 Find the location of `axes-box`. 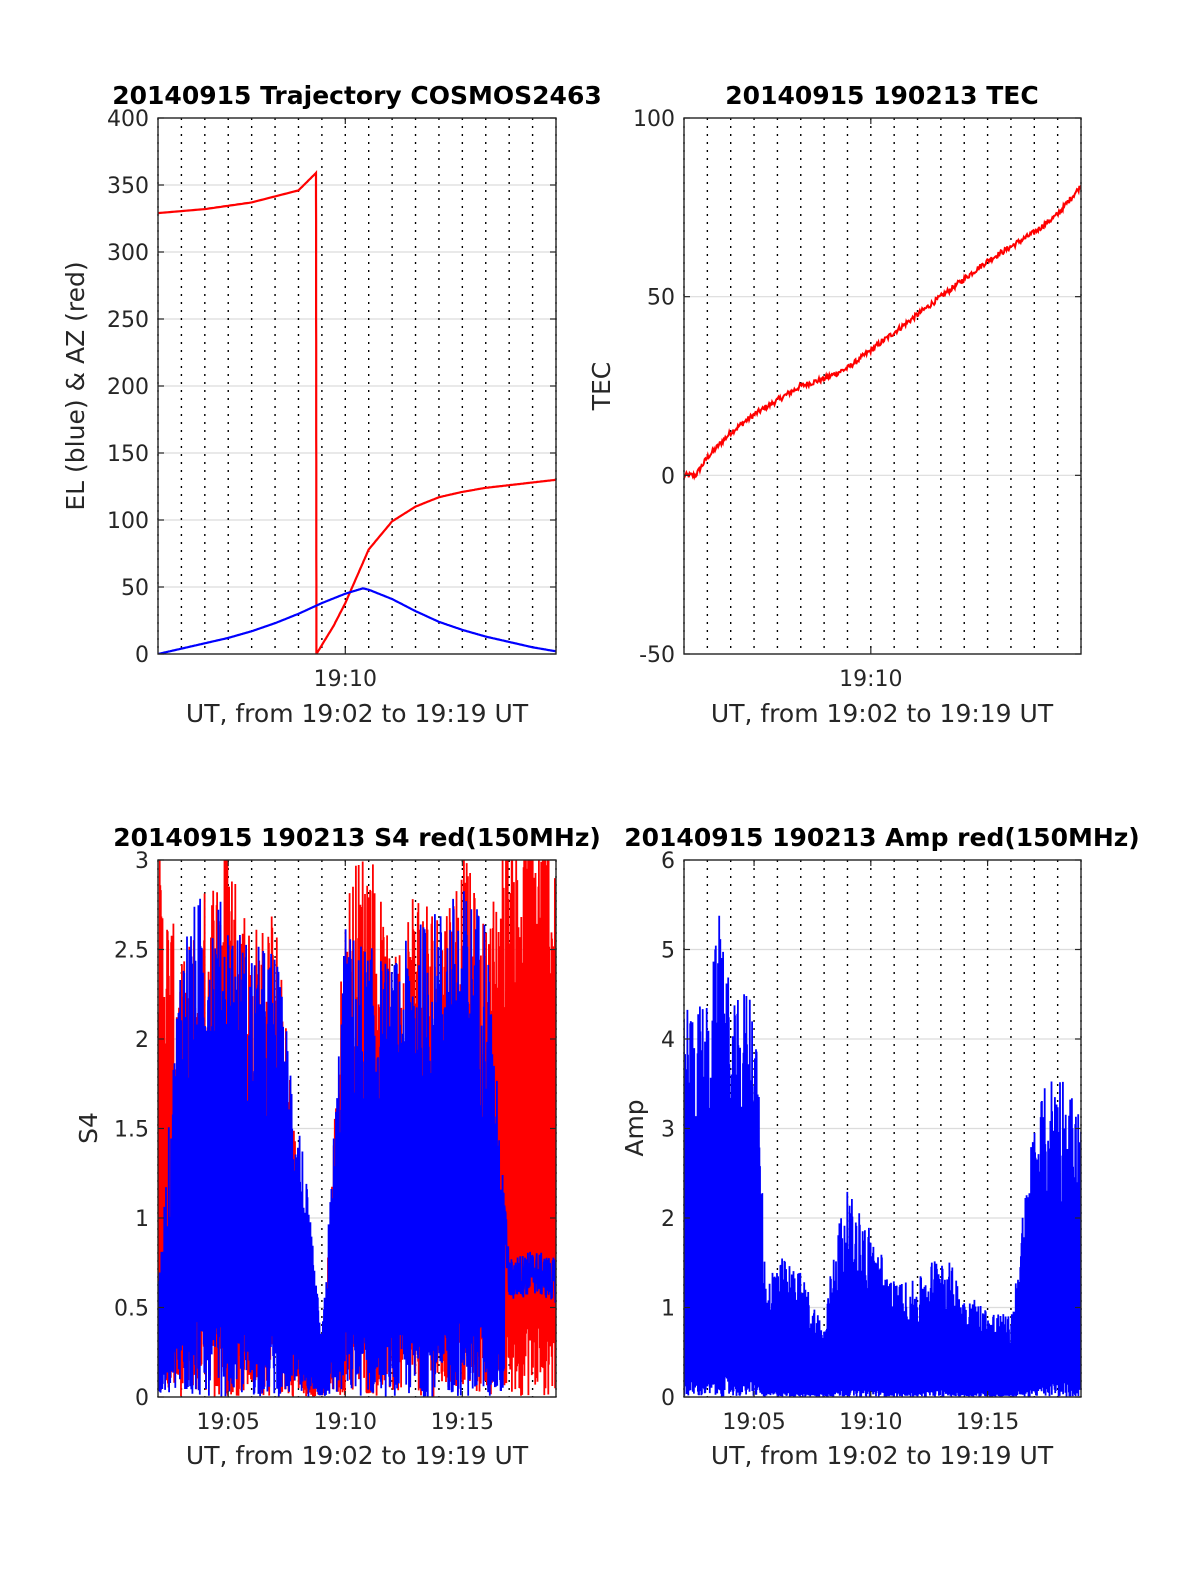

axes-box is located at coordinates (882, 386).